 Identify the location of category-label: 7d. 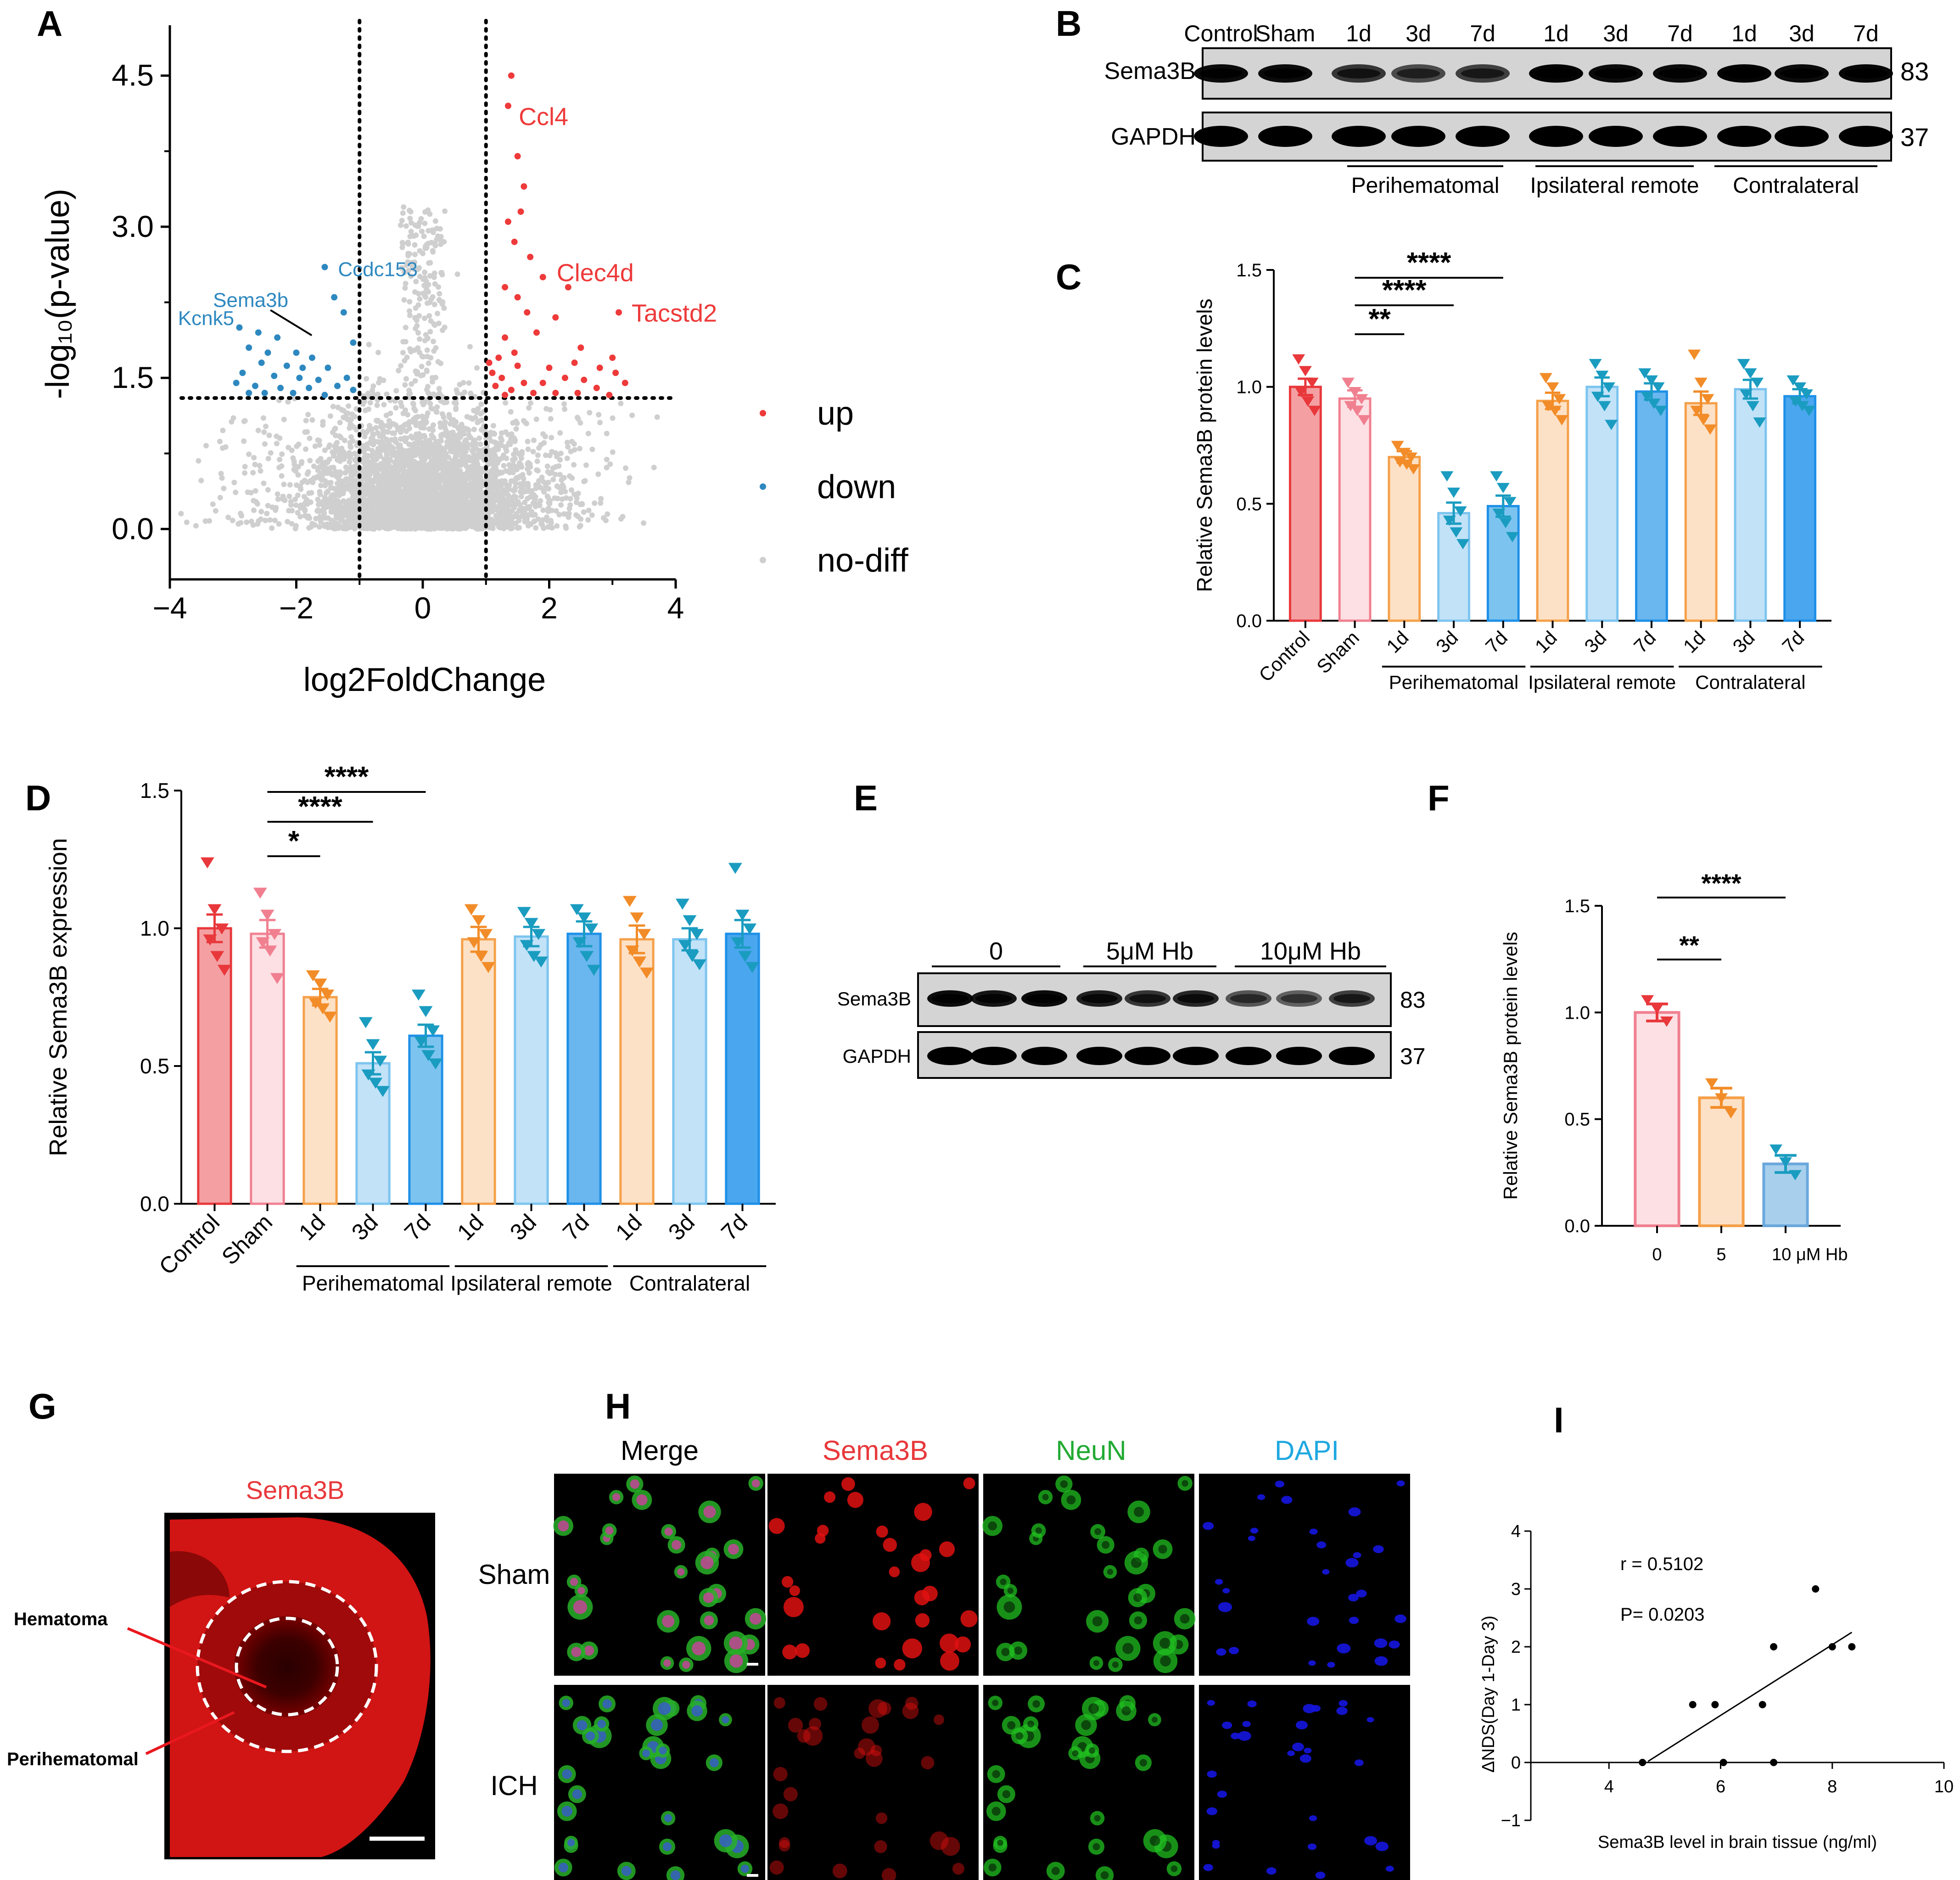
(734, 1227).